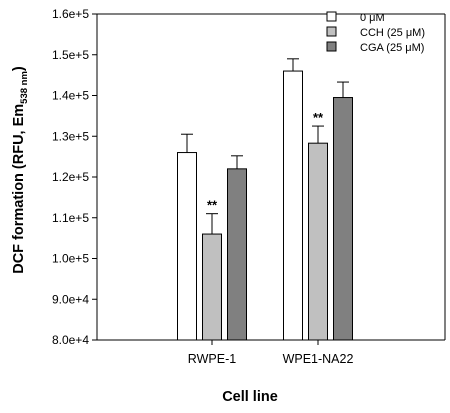 The height and width of the screenshot is (413, 450). What do you see at coordinates (250, 397) in the screenshot?
I see `x-axis-title: Cell line` at bounding box center [250, 397].